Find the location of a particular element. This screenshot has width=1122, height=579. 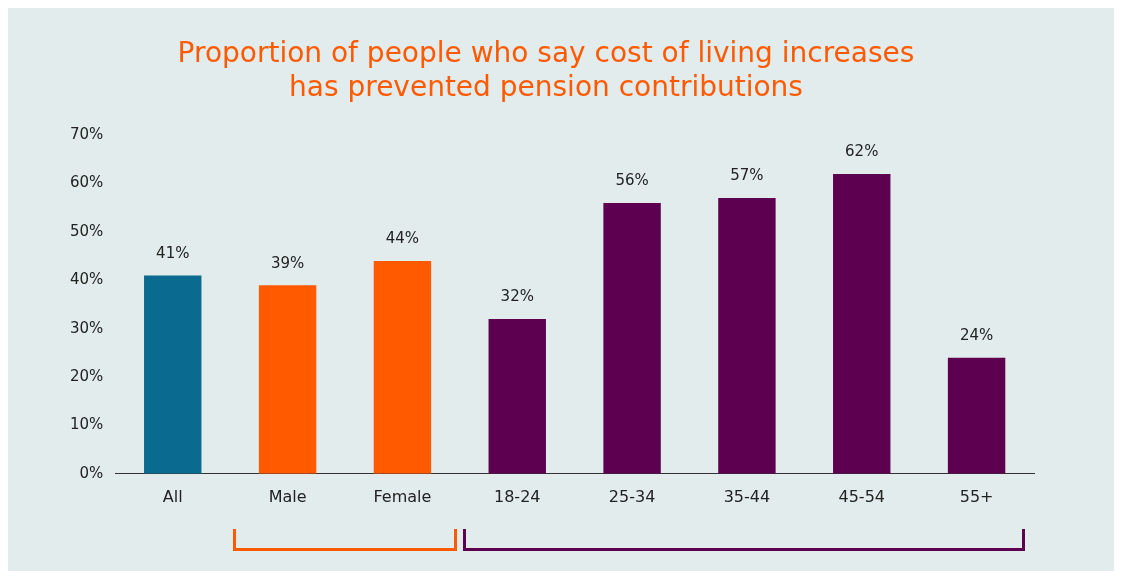

x-tick-label: 35-44 is located at coordinates (747, 496).